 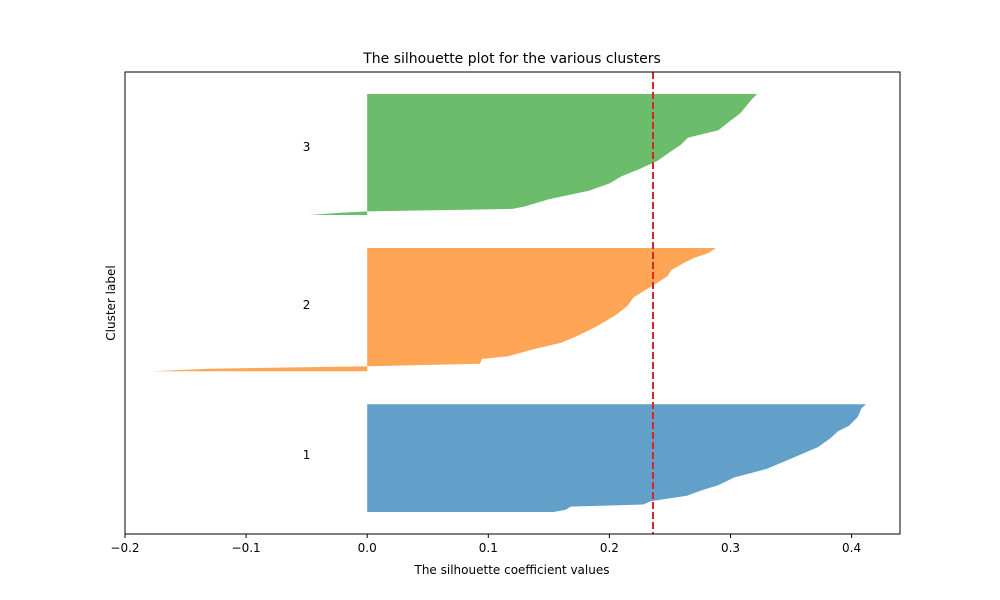 What do you see at coordinates (533, 154) in the screenshot?
I see `cluster-3-silhouette` at bounding box center [533, 154].